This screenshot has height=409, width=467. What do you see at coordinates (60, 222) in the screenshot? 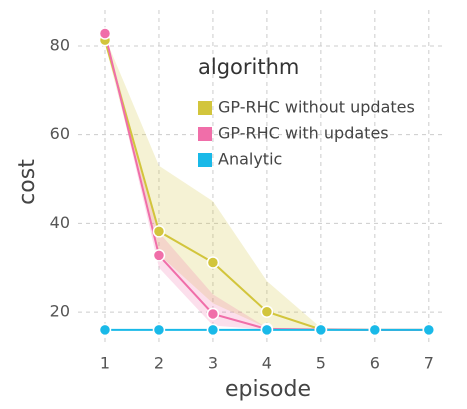
I see `y-tick-label: 40` at bounding box center [60, 222].